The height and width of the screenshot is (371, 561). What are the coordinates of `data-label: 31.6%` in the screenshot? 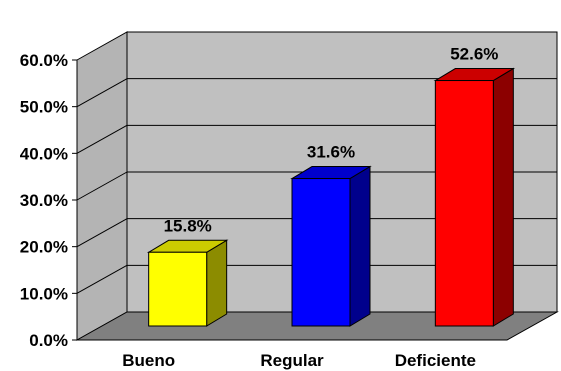 It's located at (331, 152).